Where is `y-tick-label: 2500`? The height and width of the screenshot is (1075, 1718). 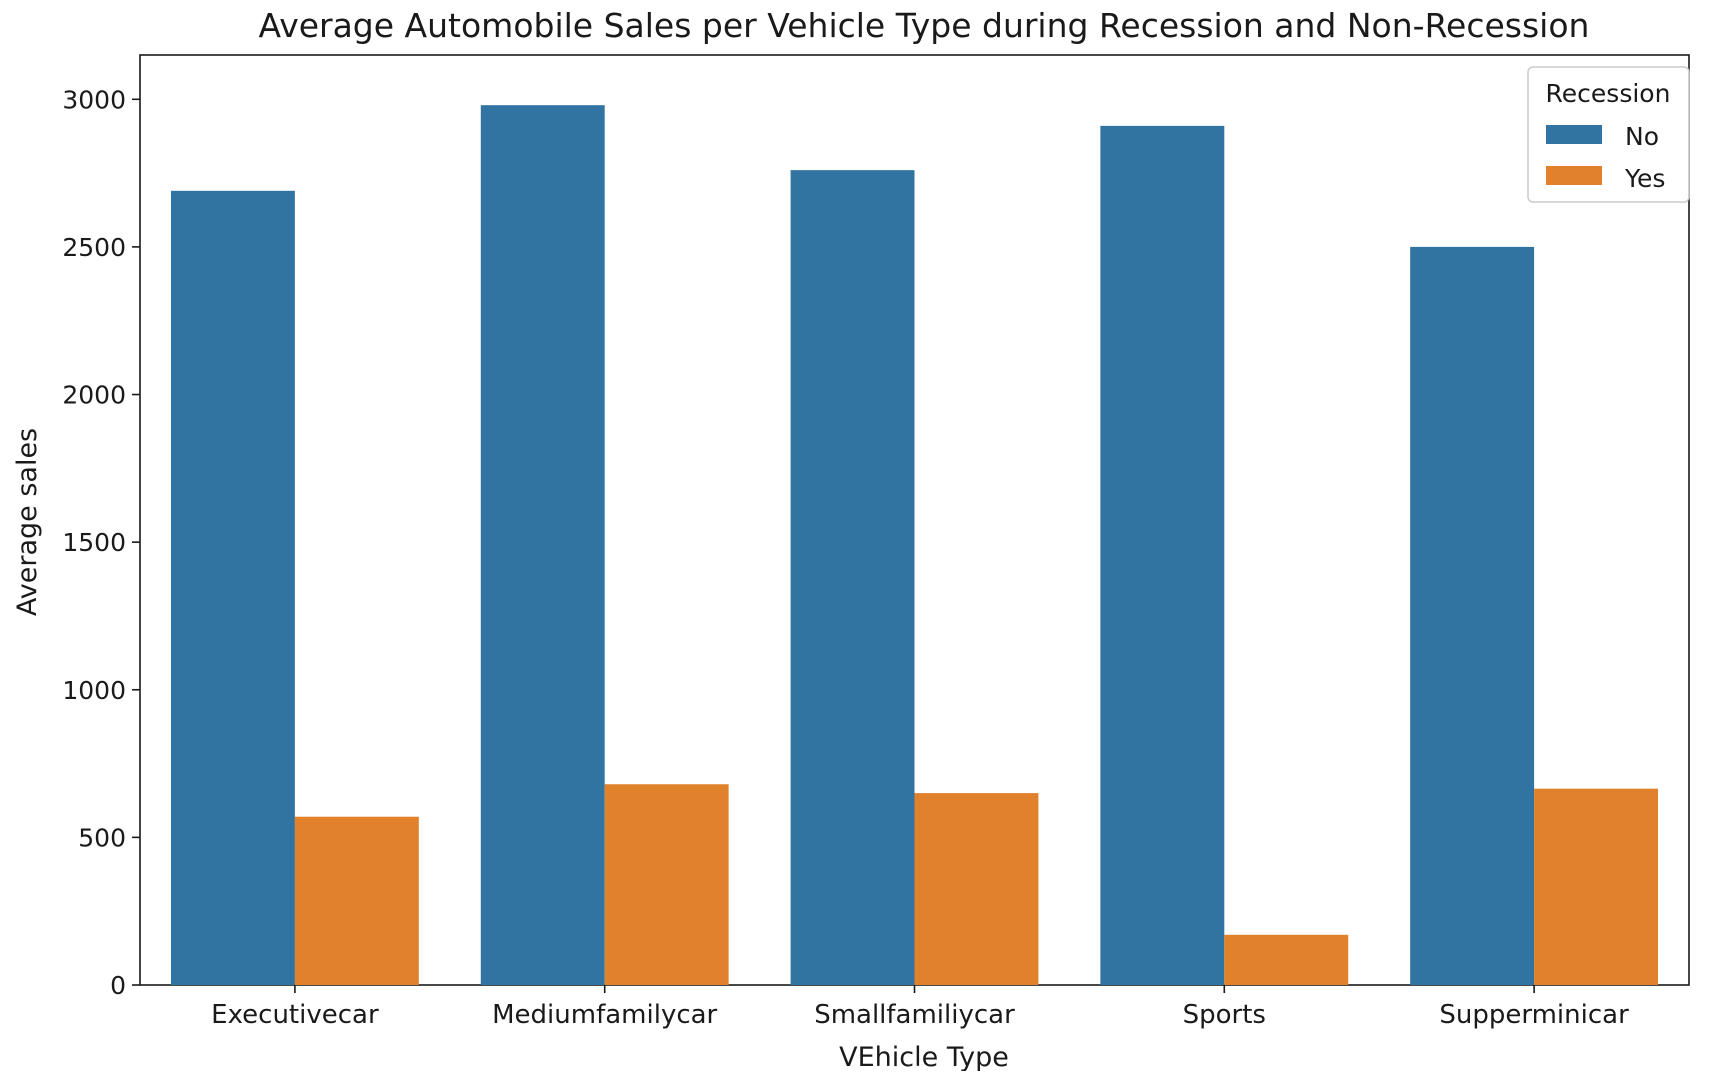 y-tick-label: 2500 is located at coordinates (94, 247).